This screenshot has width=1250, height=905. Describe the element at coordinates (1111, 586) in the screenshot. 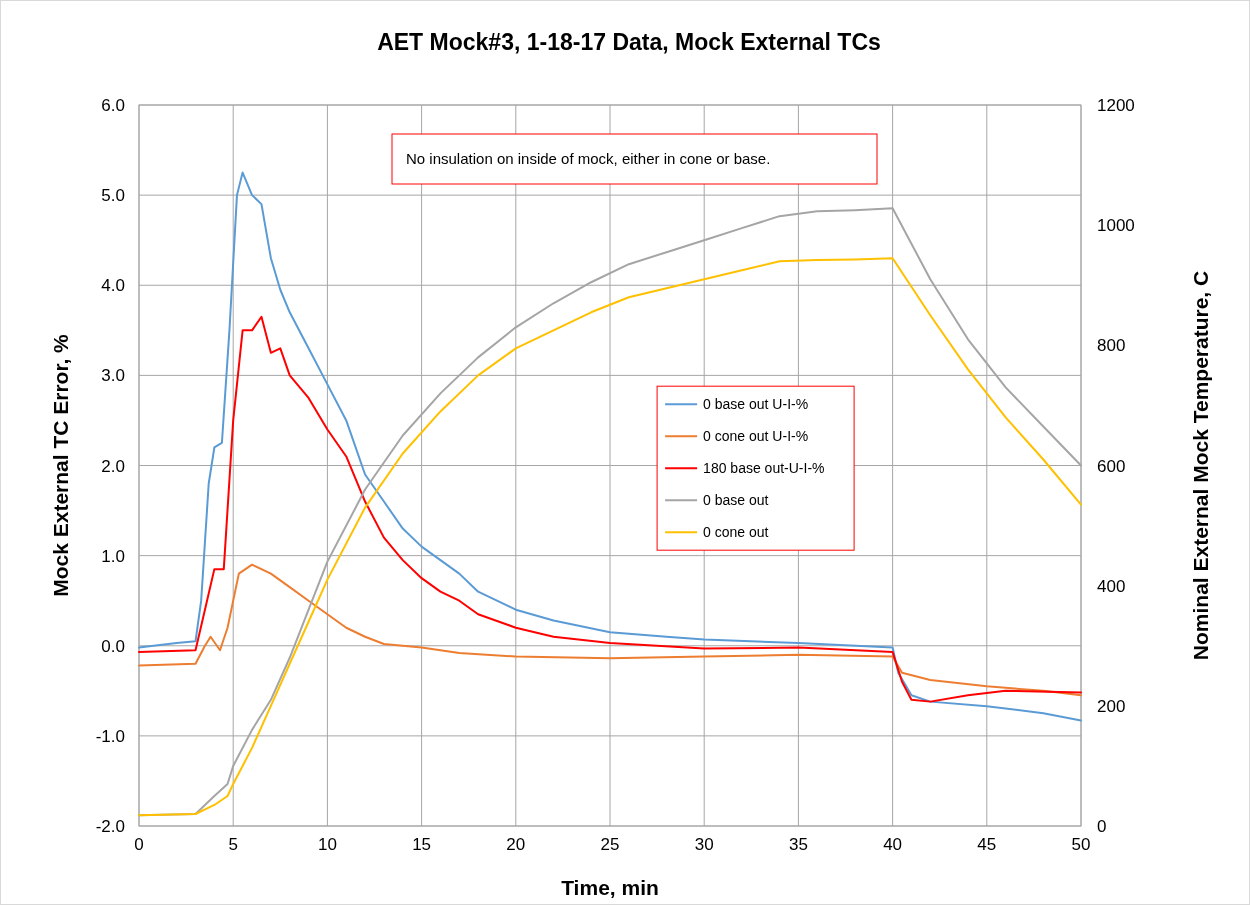

I see `y2-tick-label: 400` at that location.